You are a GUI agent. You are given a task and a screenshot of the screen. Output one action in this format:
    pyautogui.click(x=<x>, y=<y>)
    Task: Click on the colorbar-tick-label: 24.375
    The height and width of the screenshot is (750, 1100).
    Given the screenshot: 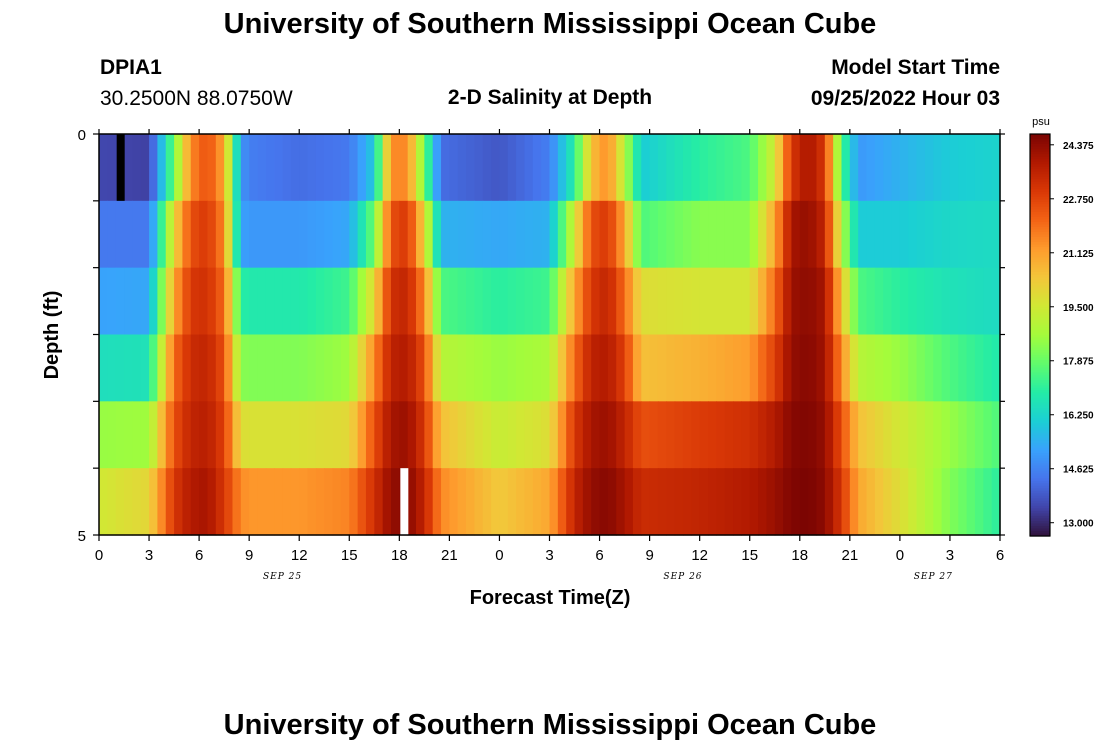 What is the action you would take?
    pyautogui.click(x=1078, y=146)
    